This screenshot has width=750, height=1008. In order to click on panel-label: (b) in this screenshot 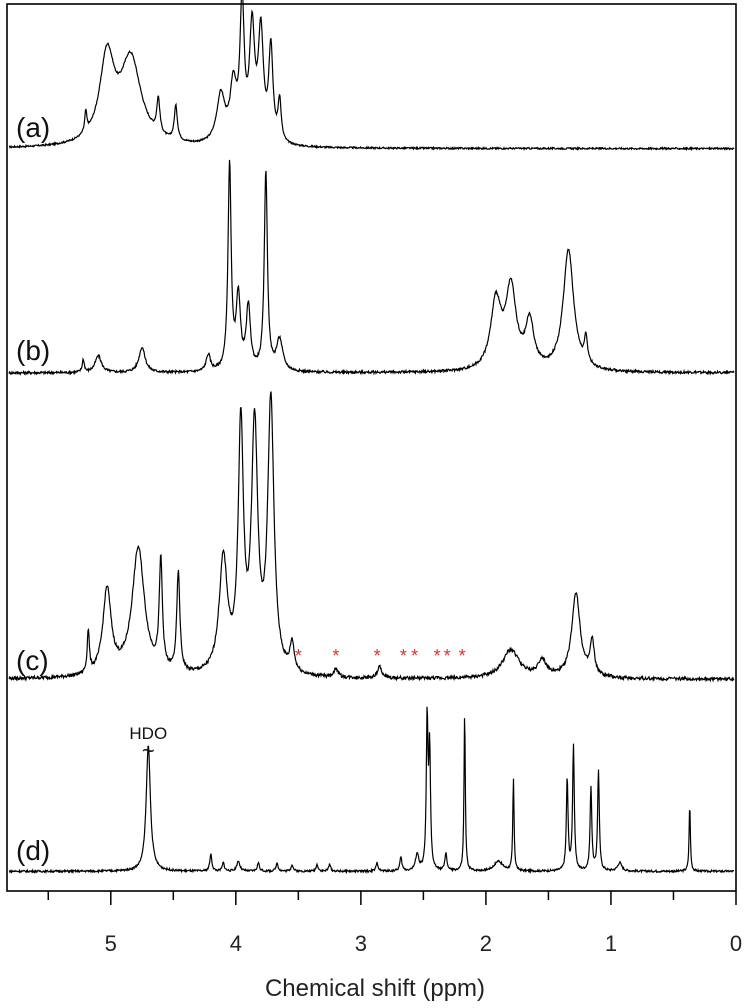, I will do `click(33, 350)`.